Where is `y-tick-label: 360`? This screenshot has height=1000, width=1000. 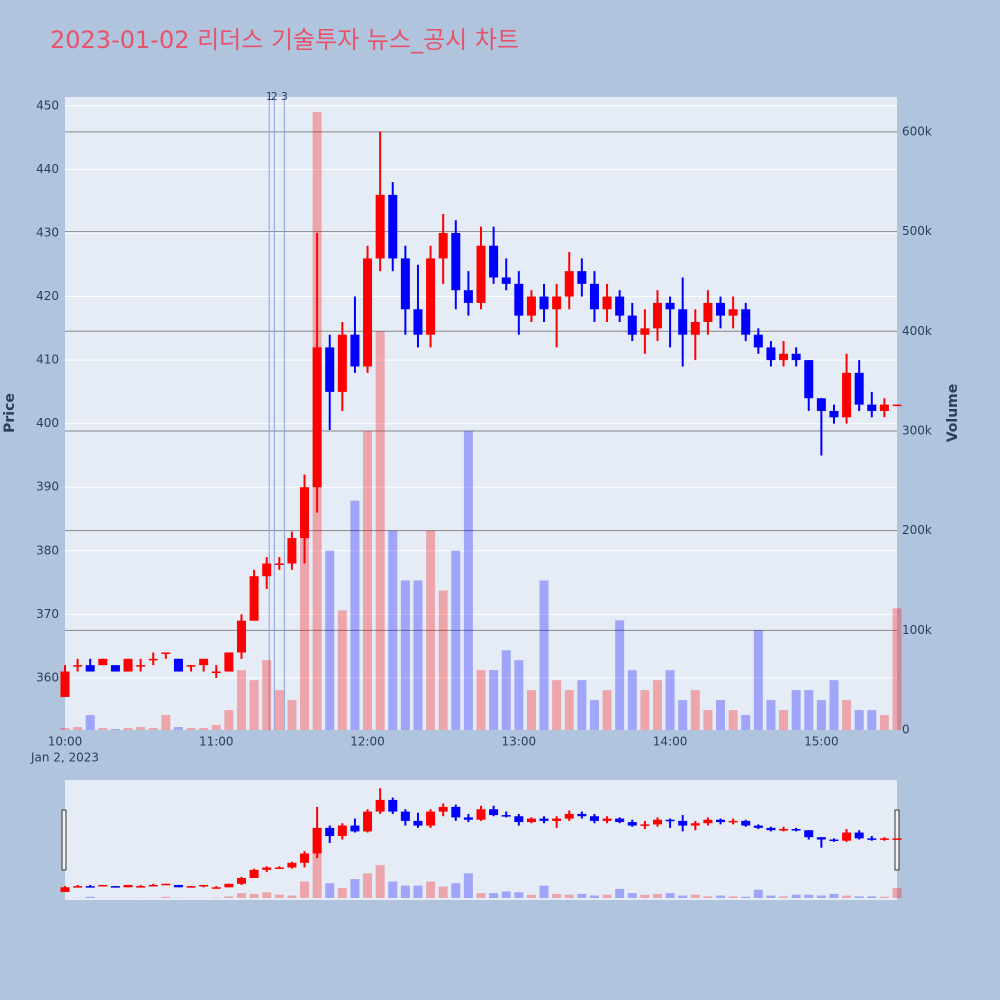
y-tick-label: 360 is located at coordinates (47, 677).